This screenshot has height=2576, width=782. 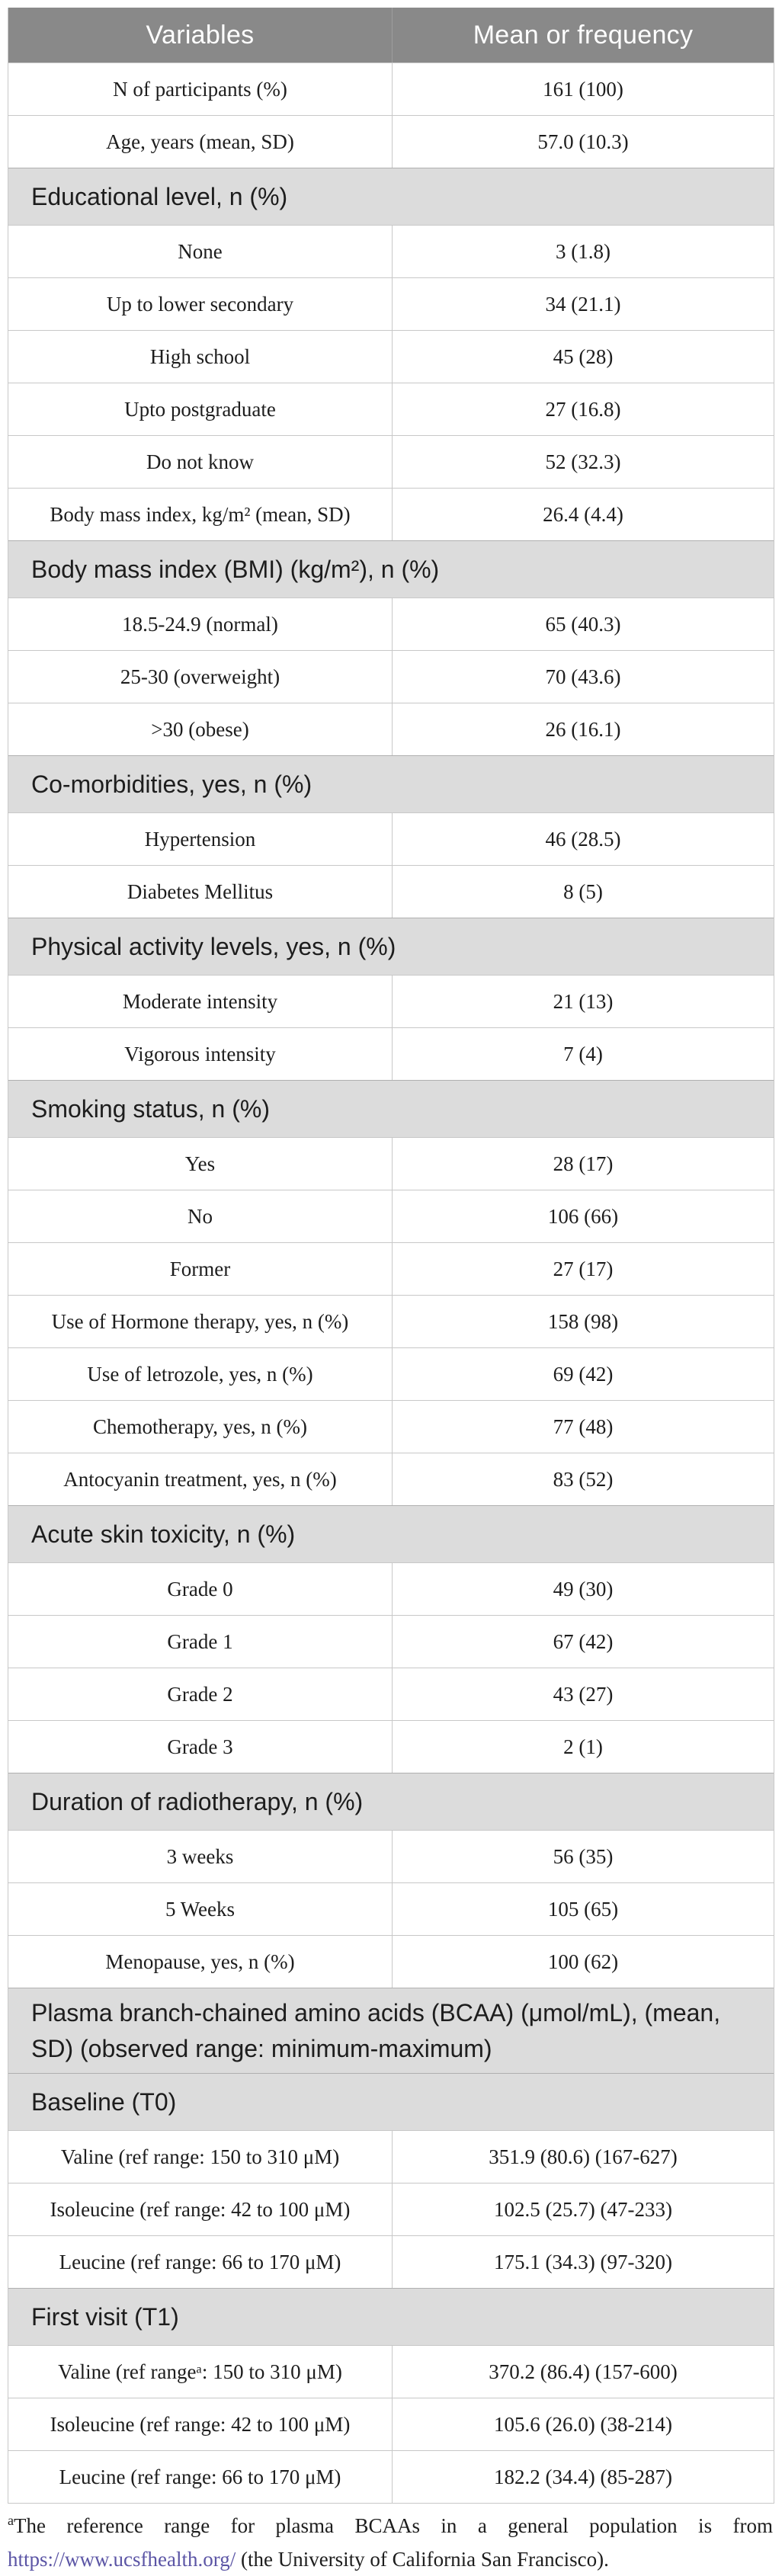 I want to click on table-header-row: Variables Mean or frequency, so click(x=391, y=35).